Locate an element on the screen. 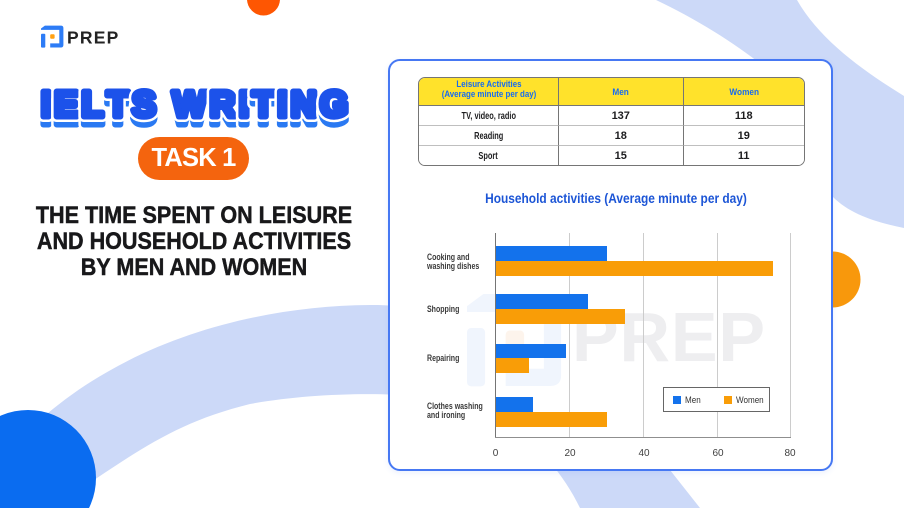  svg-text: PREP is located at coordinates (93, 38).